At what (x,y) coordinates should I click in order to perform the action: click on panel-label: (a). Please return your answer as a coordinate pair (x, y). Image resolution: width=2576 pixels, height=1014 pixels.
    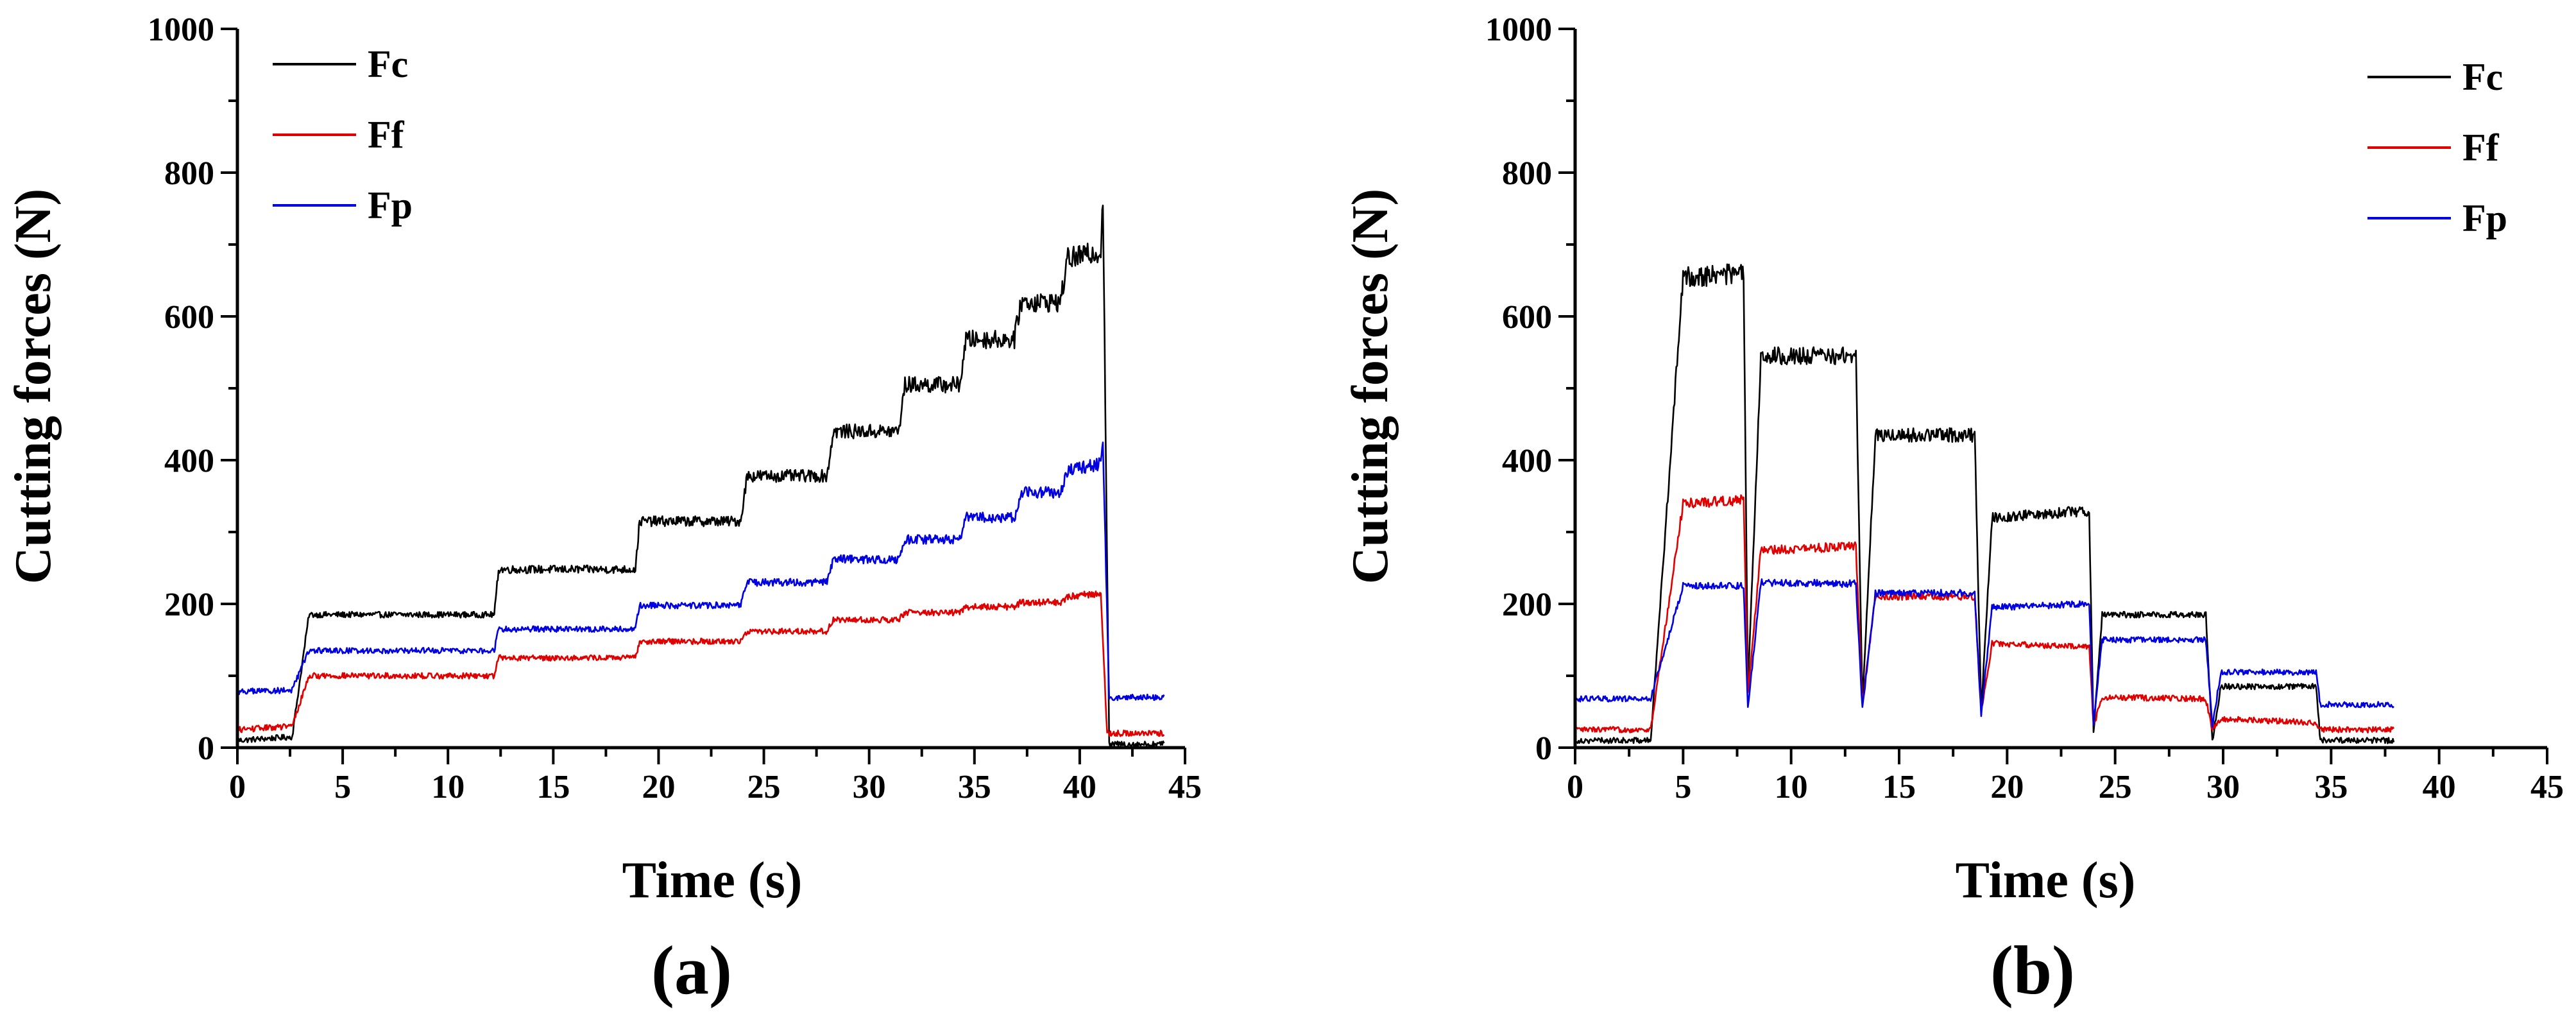
    Looking at the image, I should click on (691, 970).